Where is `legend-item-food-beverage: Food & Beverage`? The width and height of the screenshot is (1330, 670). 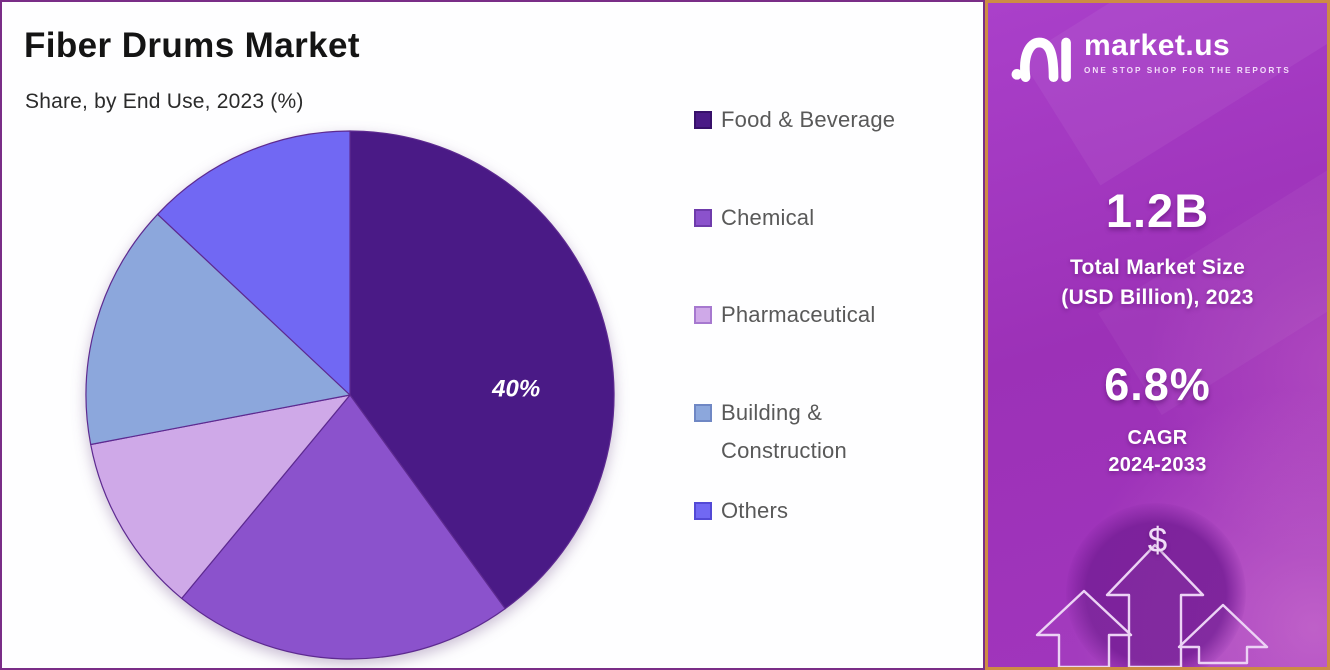 legend-item-food-beverage: Food & Beverage is located at coordinates (794, 120).